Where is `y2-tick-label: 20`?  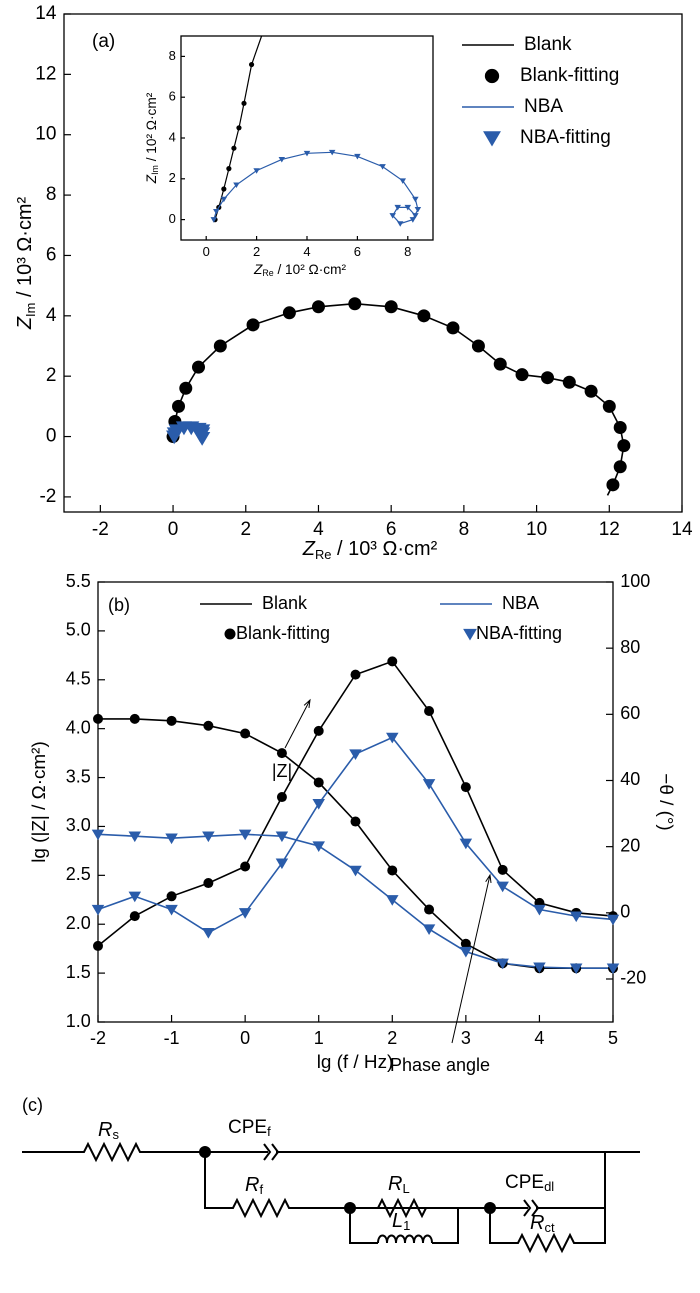
y2-tick-label: 20 is located at coordinates (630, 845).